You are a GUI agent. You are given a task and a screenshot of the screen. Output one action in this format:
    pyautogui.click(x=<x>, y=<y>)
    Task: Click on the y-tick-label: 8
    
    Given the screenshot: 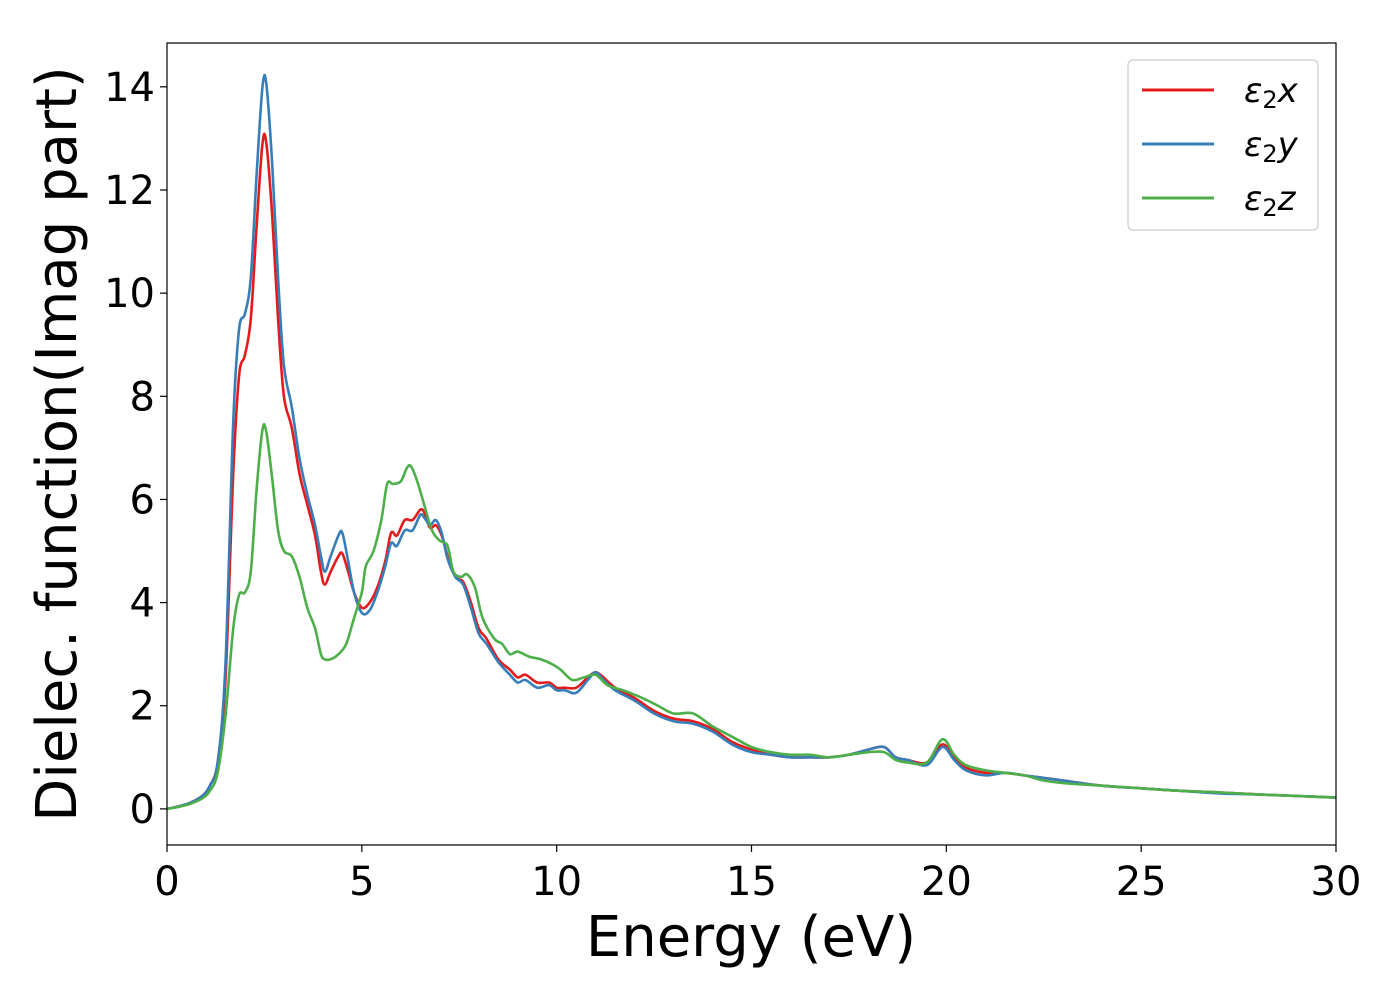 What is the action you would take?
    pyautogui.click(x=142, y=397)
    